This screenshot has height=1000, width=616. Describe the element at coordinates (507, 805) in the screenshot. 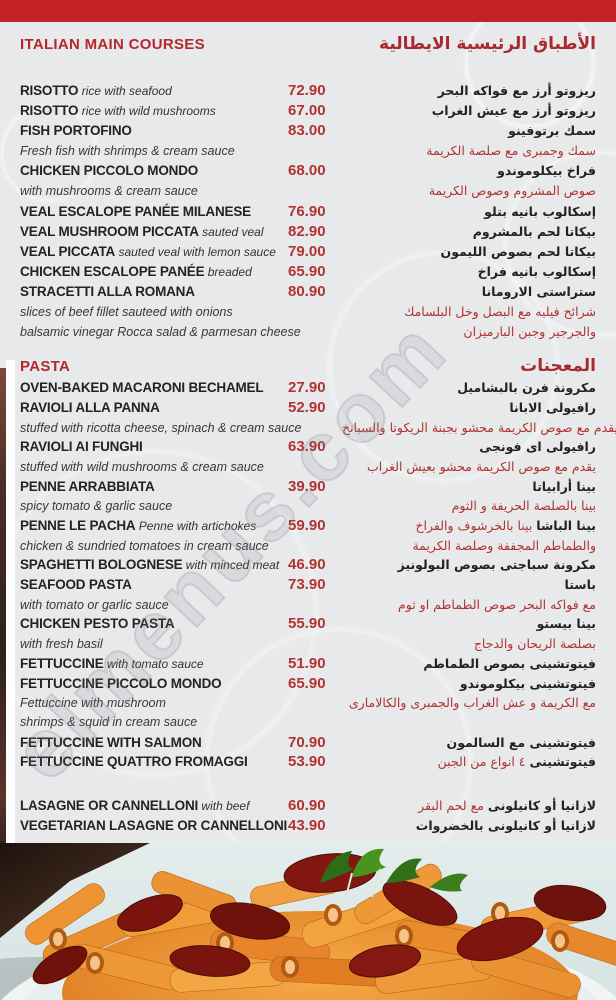

I see `item-name-ar: لازانيا أو كانيلونى مع لحم البقر` at that location.